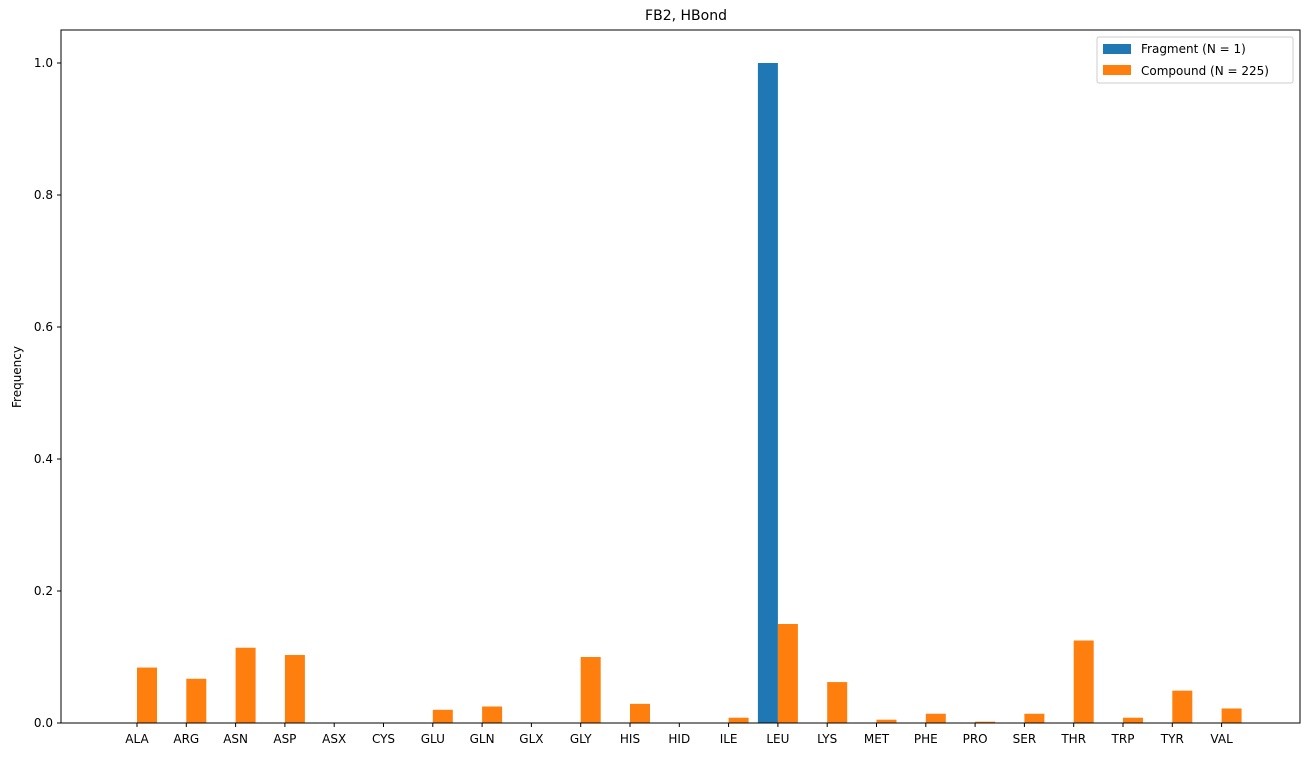 The height and width of the screenshot is (757, 1311). I want to click on bar-compound-phe, so click(935, 718).